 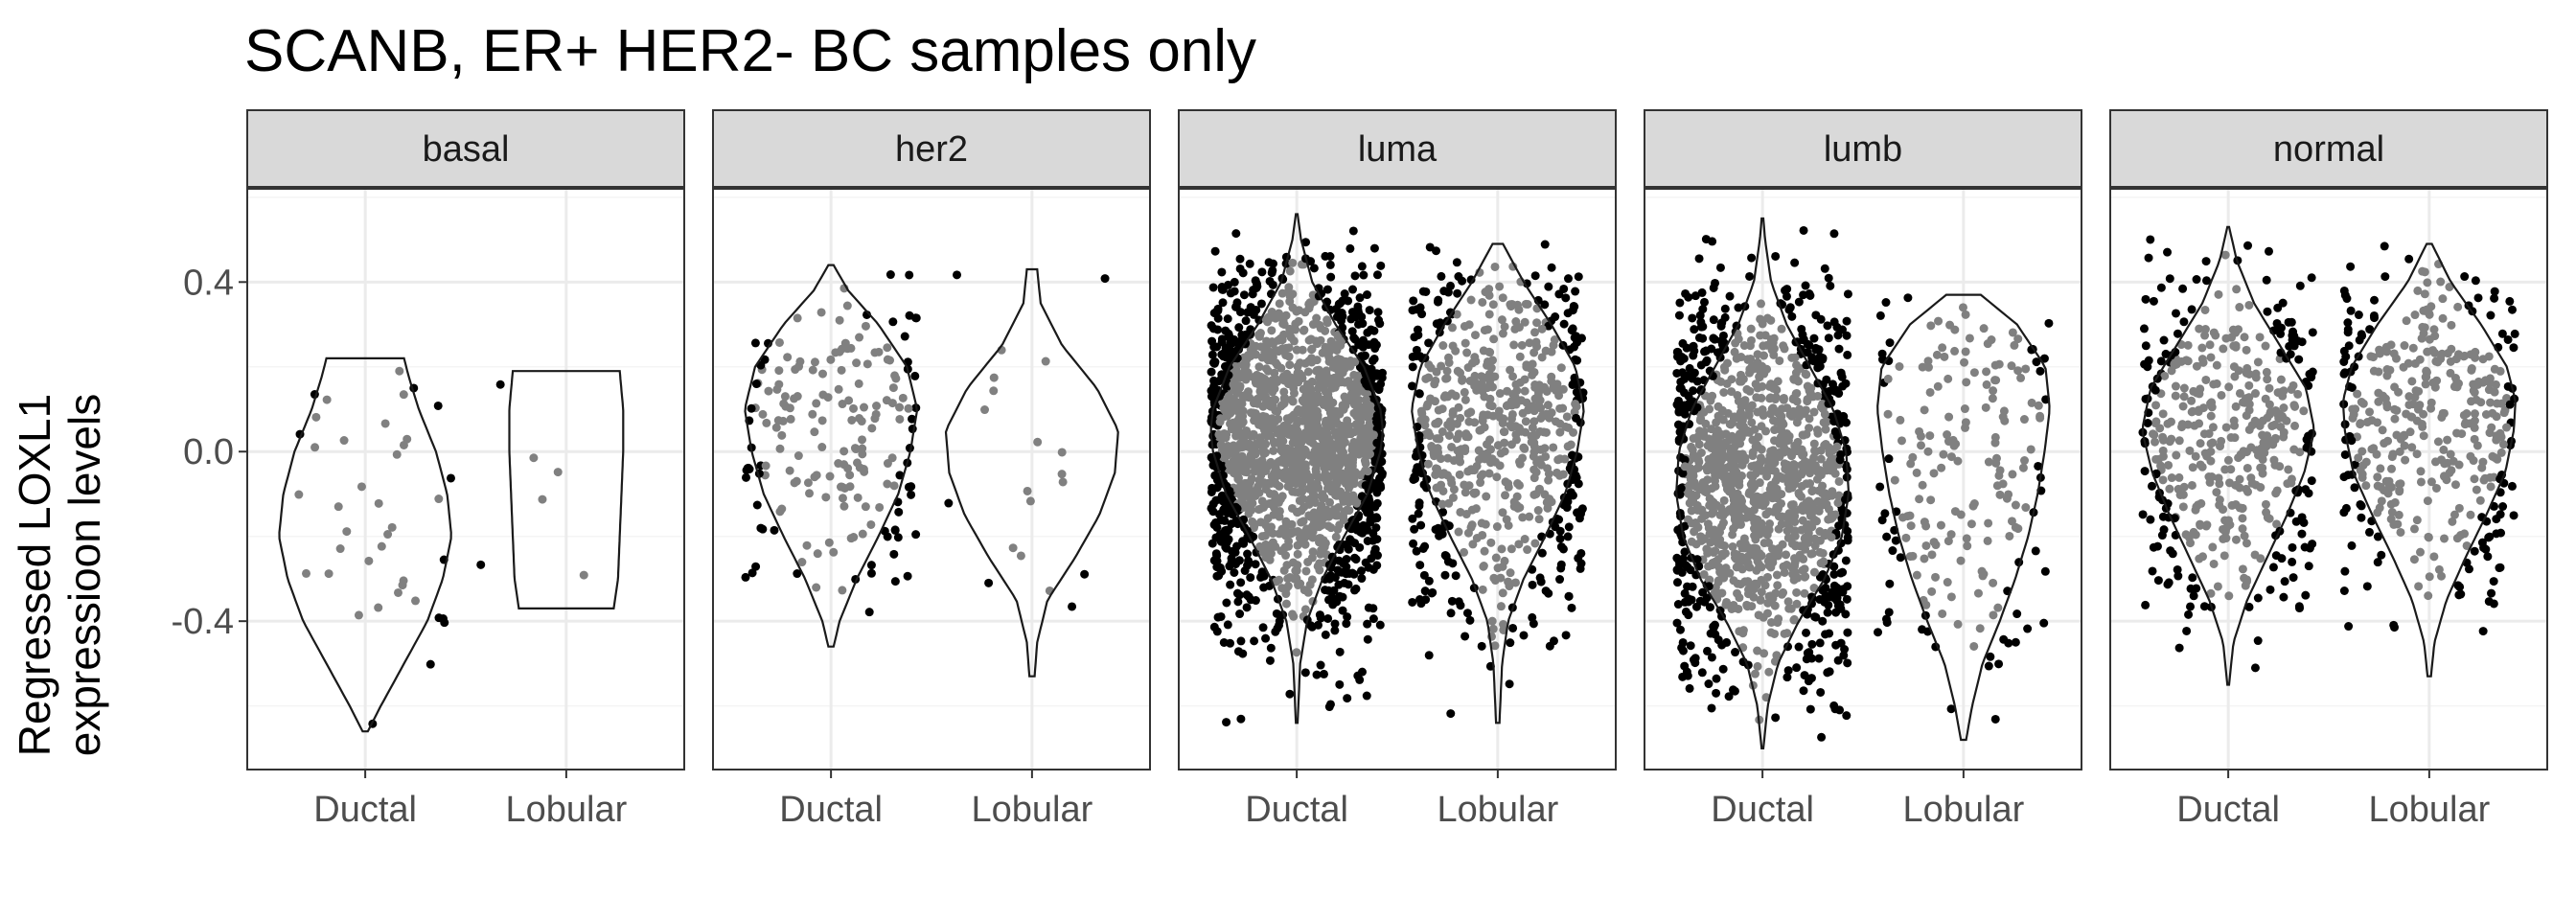 What do you see at coordinates (466, 148) in the screenshot?
I see `strip-background` at bounding box center [466, 148].